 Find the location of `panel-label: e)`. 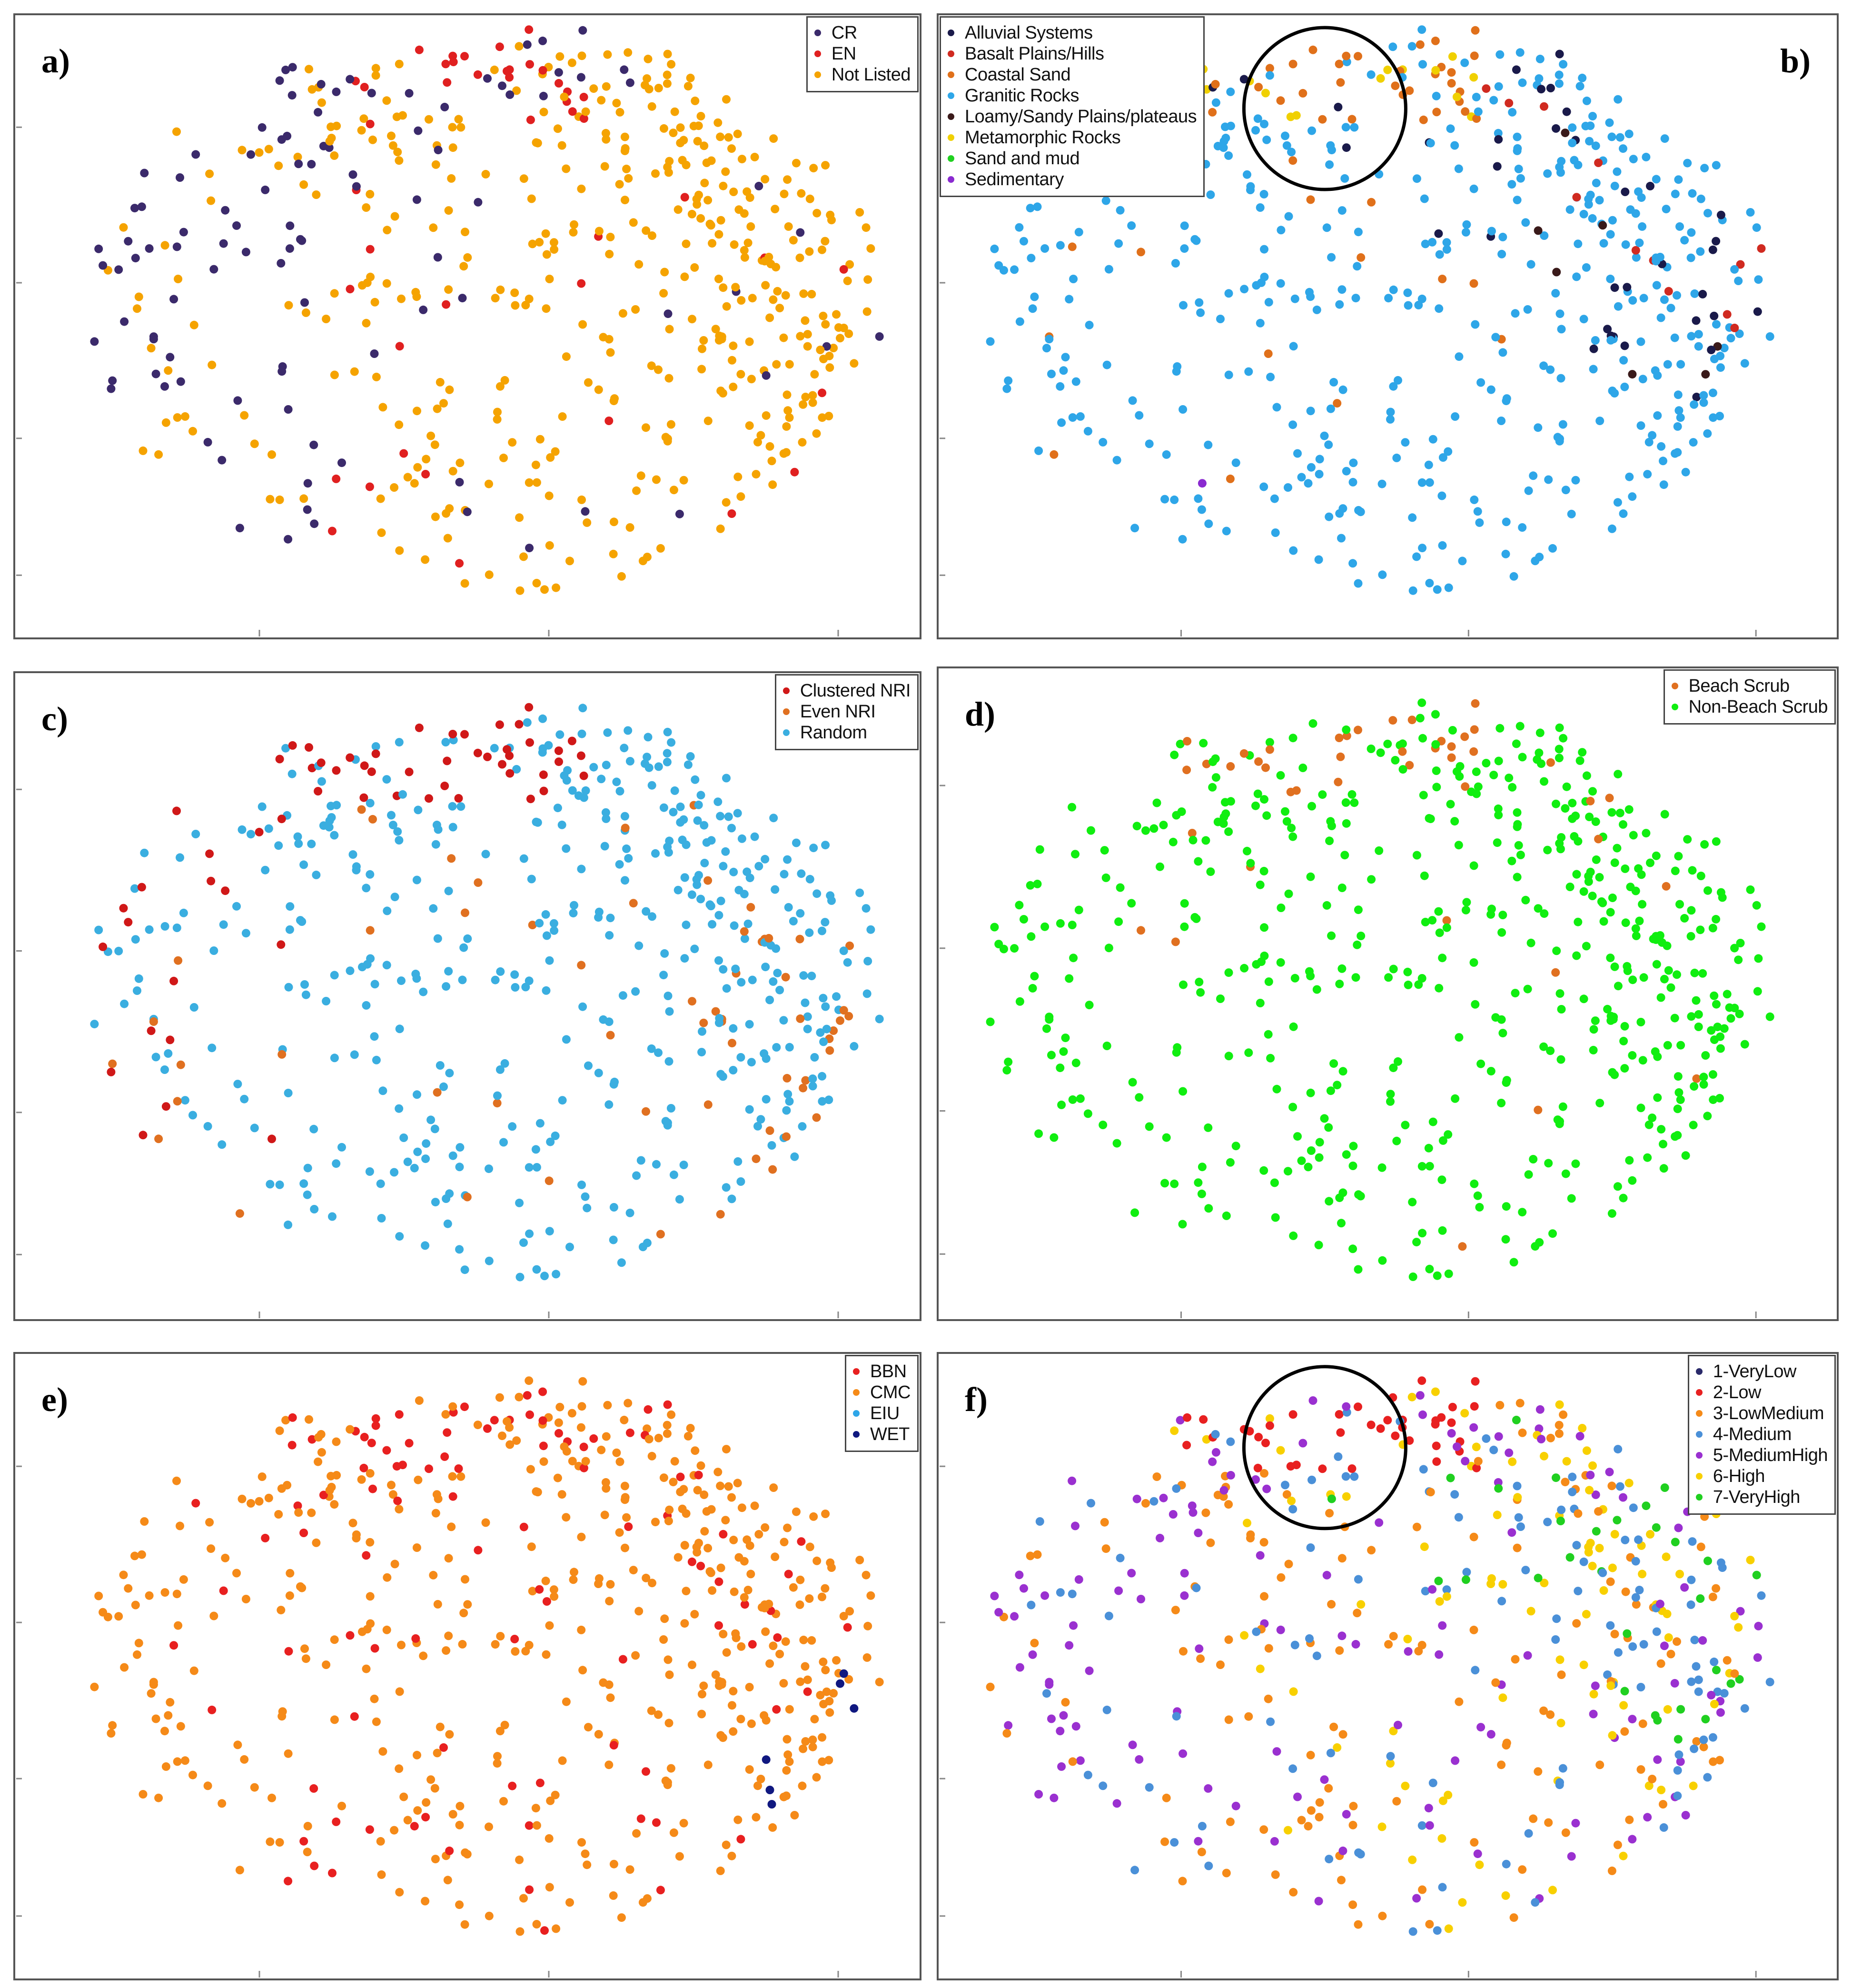

panel-label: e) is located at coordinates (54, 1400).